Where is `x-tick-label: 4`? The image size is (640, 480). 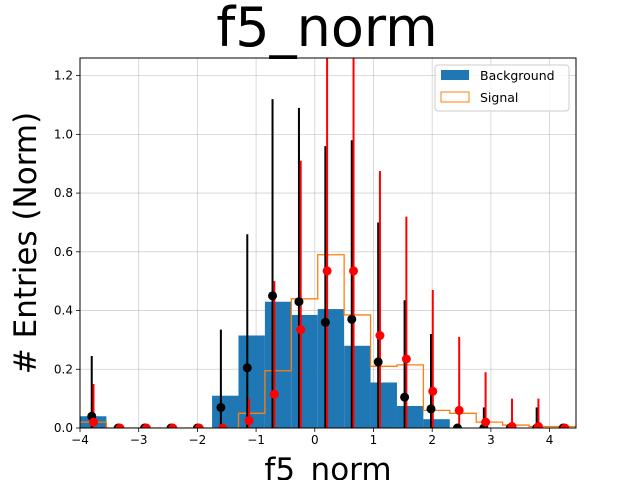
x-tick-label: 4 is located at coordinates (550, 440).